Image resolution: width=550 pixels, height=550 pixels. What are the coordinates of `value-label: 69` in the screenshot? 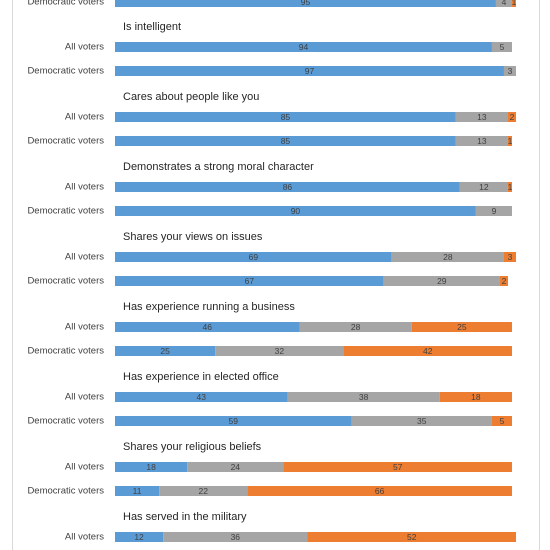 It's located at (254, 257).